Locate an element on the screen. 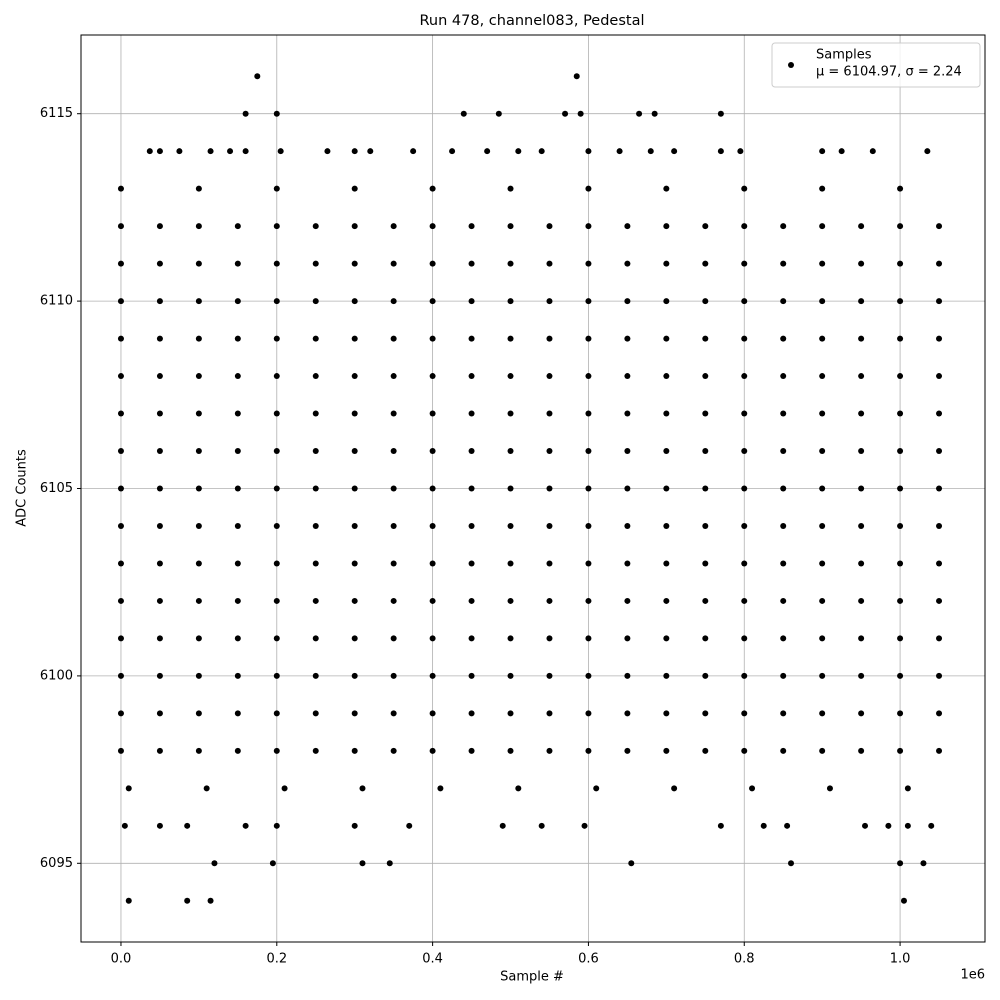 The image size is (1000, 1000). x-tick-label: 0.8 is located at coordinates (744, 959).